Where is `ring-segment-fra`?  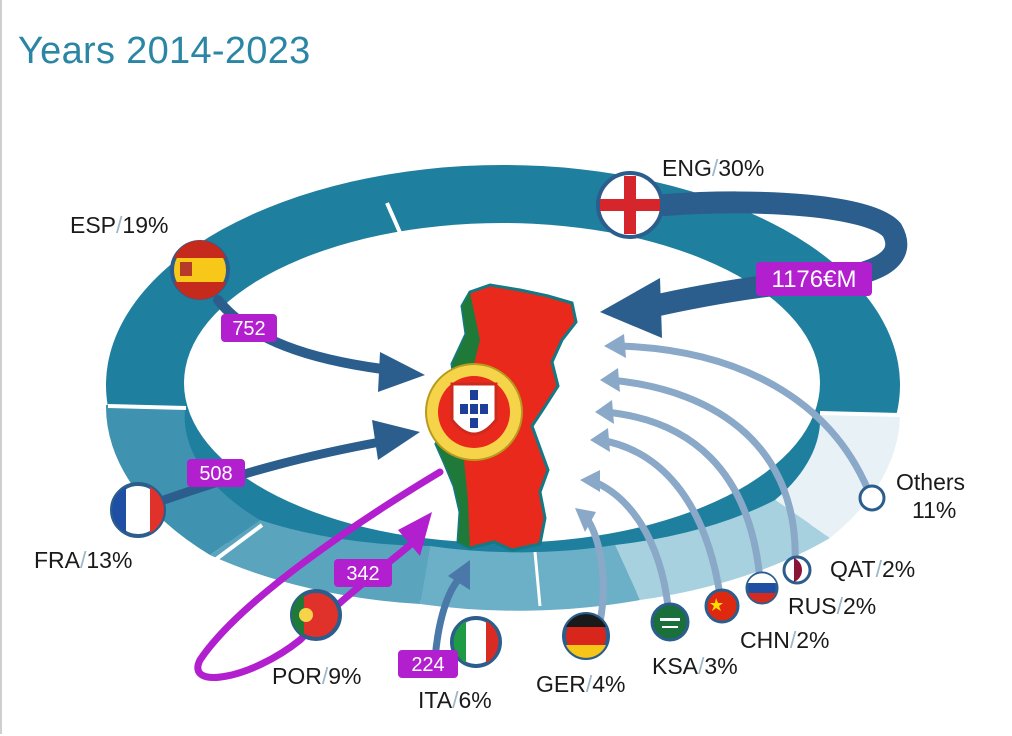
ring-segment-fra is located at coordinates (182, 480).